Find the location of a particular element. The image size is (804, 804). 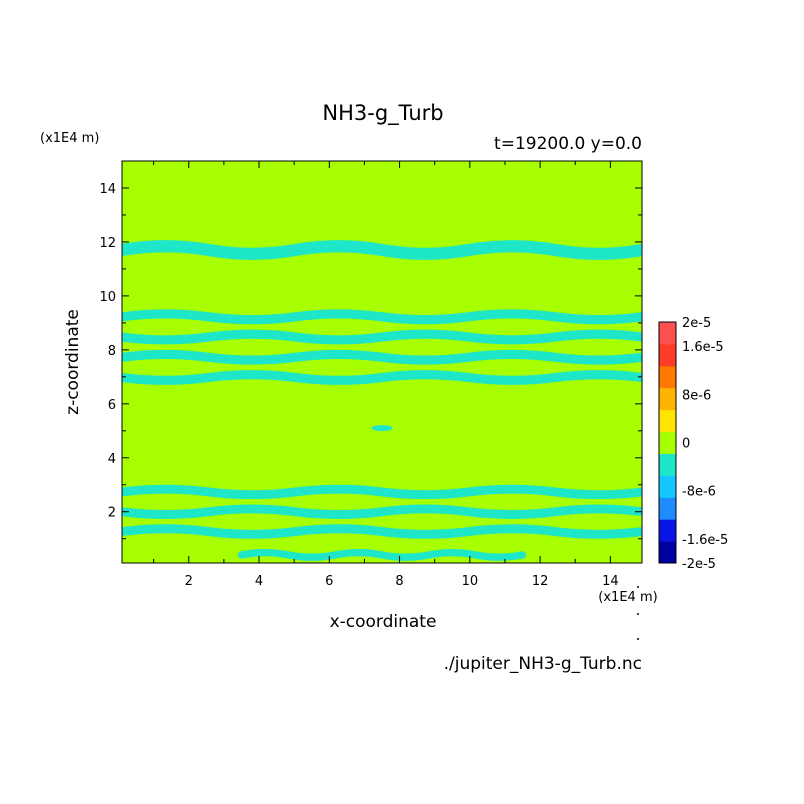

y-tick-label: 10 is located at coordinates (107, 297).